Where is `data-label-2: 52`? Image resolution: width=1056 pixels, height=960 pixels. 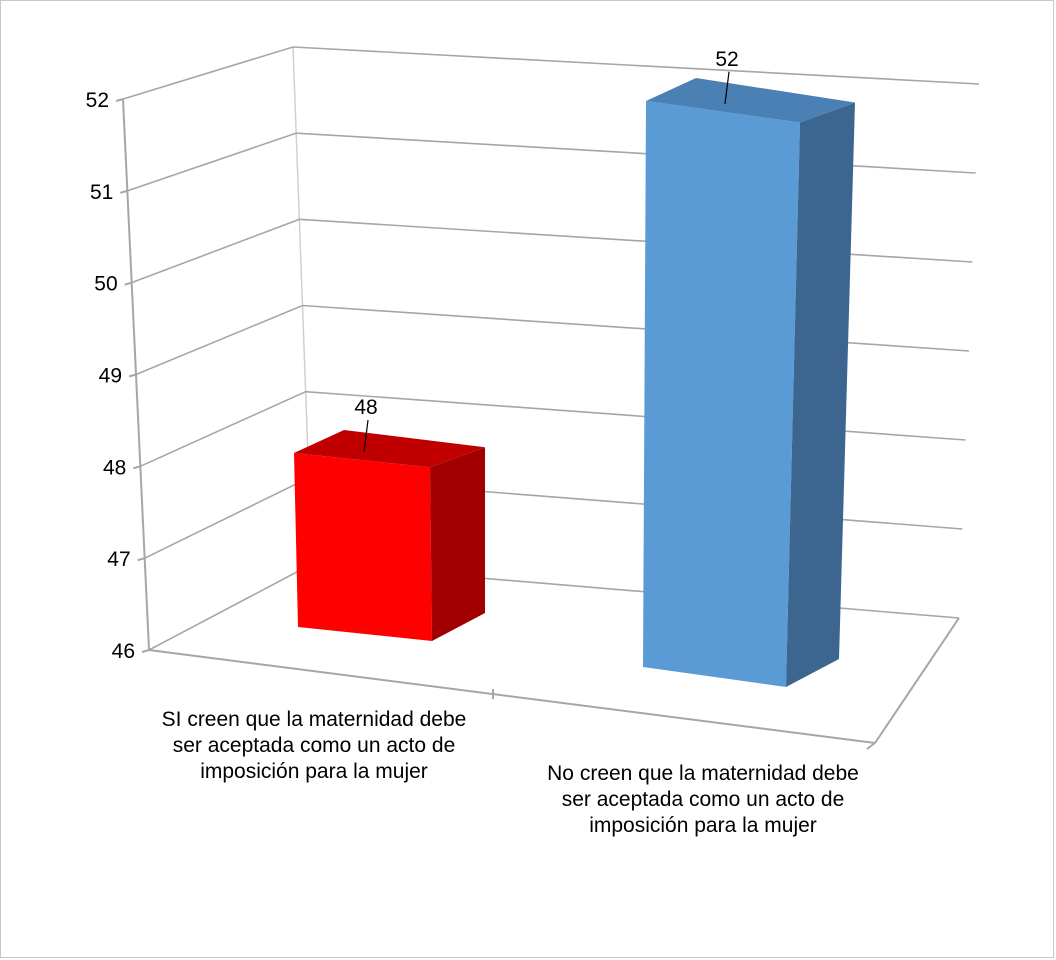
data-label-2: 52 is located at coordinates (726, 59).